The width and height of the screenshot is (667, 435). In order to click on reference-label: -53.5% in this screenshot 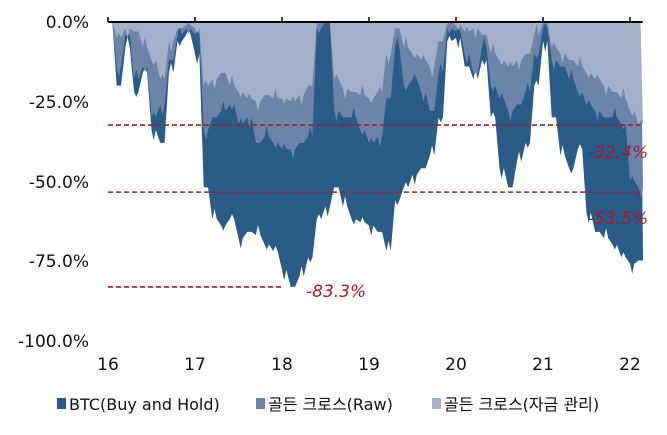, I will do `click(618, 219)`.